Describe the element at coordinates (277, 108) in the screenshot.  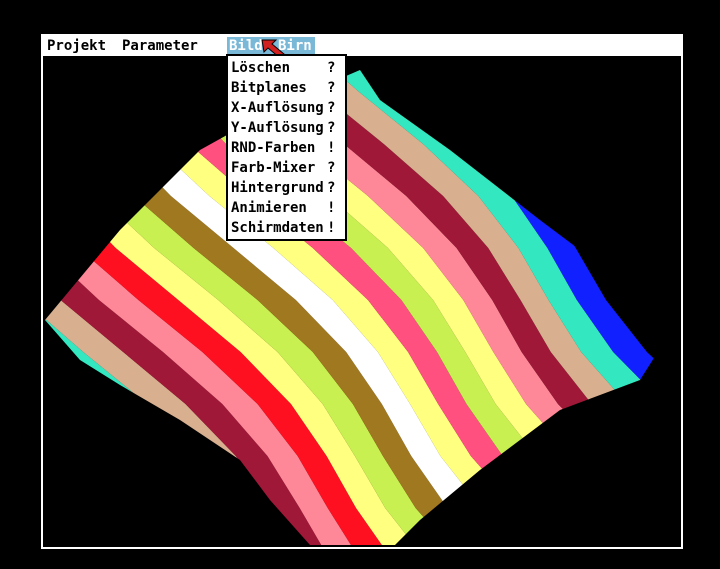
I see `menu-item-label: X-Auflösung` at that location.